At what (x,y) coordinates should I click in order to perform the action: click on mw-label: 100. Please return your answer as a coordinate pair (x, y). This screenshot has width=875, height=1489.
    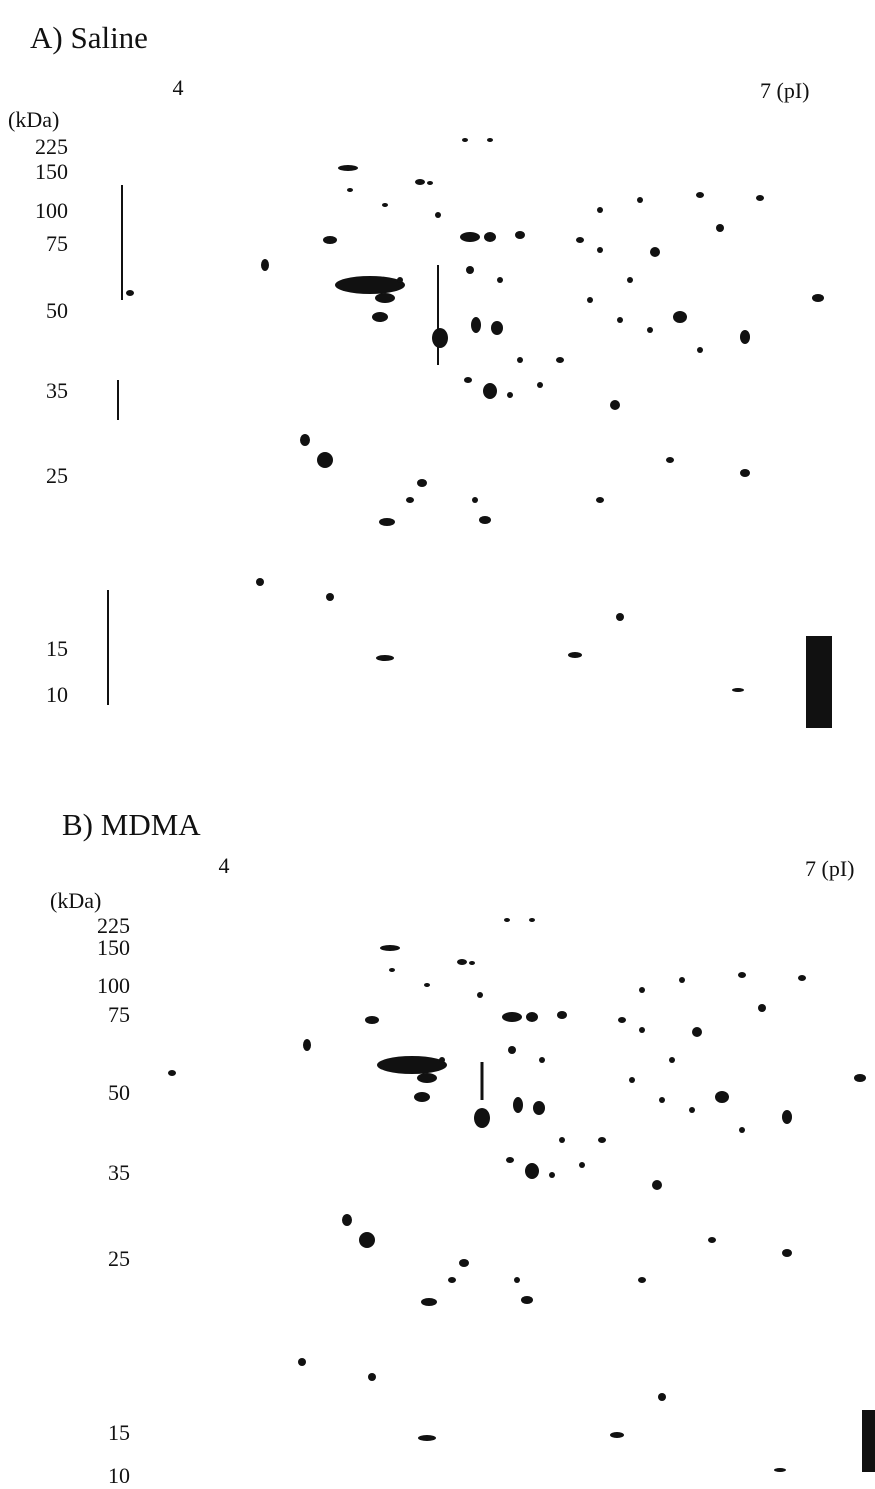
    Looking at the image, I should click on (51, 210).